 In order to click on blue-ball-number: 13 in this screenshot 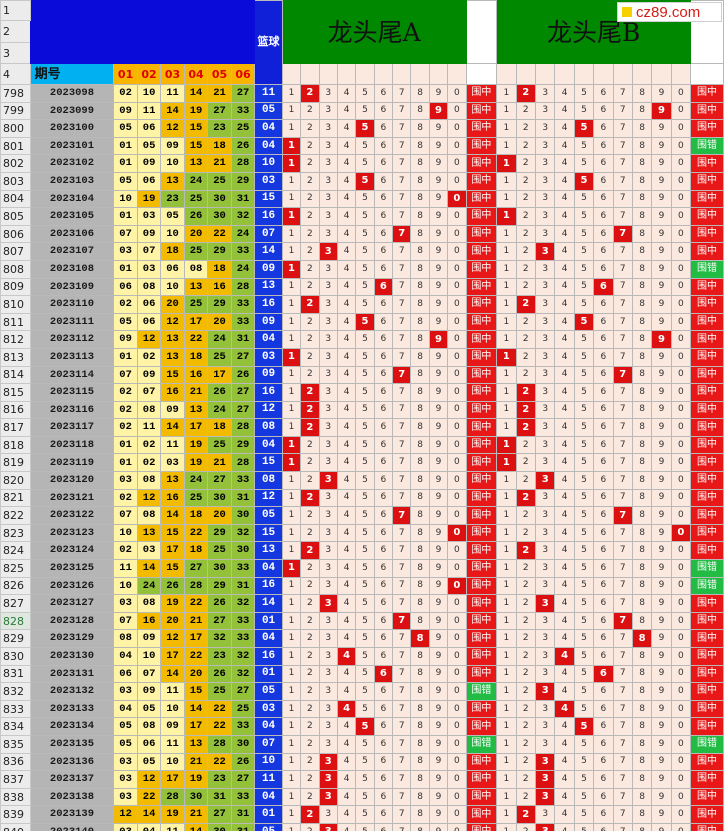, I will do `click(268, 287)`.